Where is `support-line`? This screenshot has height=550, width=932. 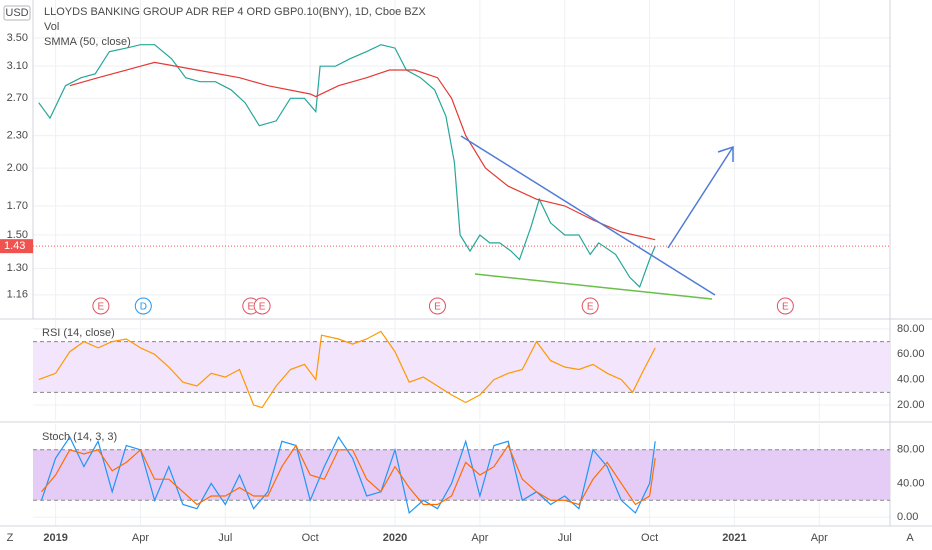 support-line is located at coordinates (593, 286).